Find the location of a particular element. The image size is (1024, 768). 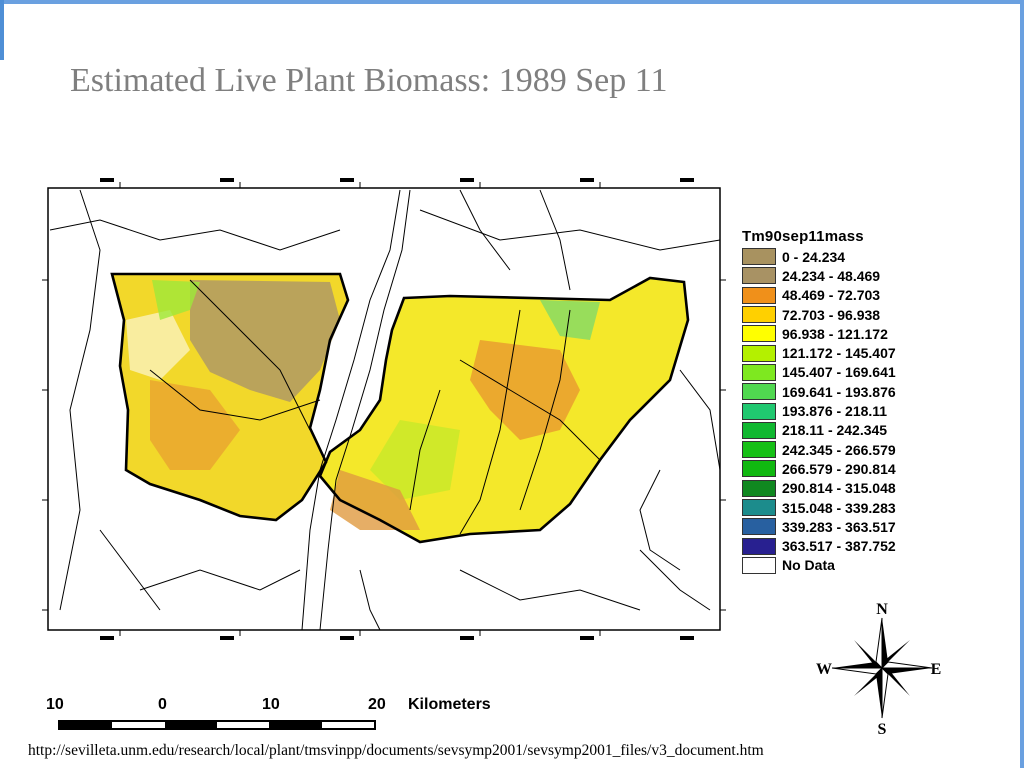

legend-item: 0 - 24.234 is located at coordinates (842, 256).